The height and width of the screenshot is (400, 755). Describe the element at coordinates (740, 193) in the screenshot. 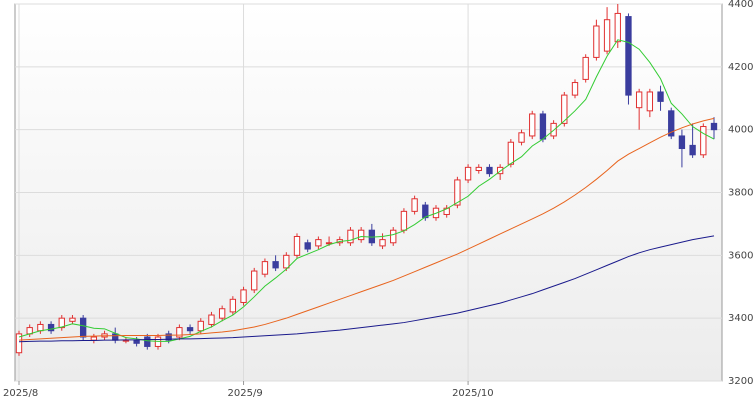

I see `y-tick-label: 3800` at that location.